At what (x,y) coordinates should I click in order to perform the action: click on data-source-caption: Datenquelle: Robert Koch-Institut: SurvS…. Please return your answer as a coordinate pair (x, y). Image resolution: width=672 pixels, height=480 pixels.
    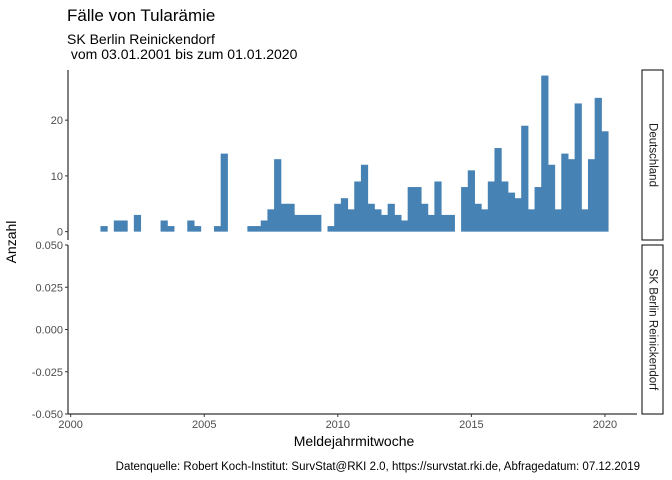
    Looking at the image, I should click on (378, 467).